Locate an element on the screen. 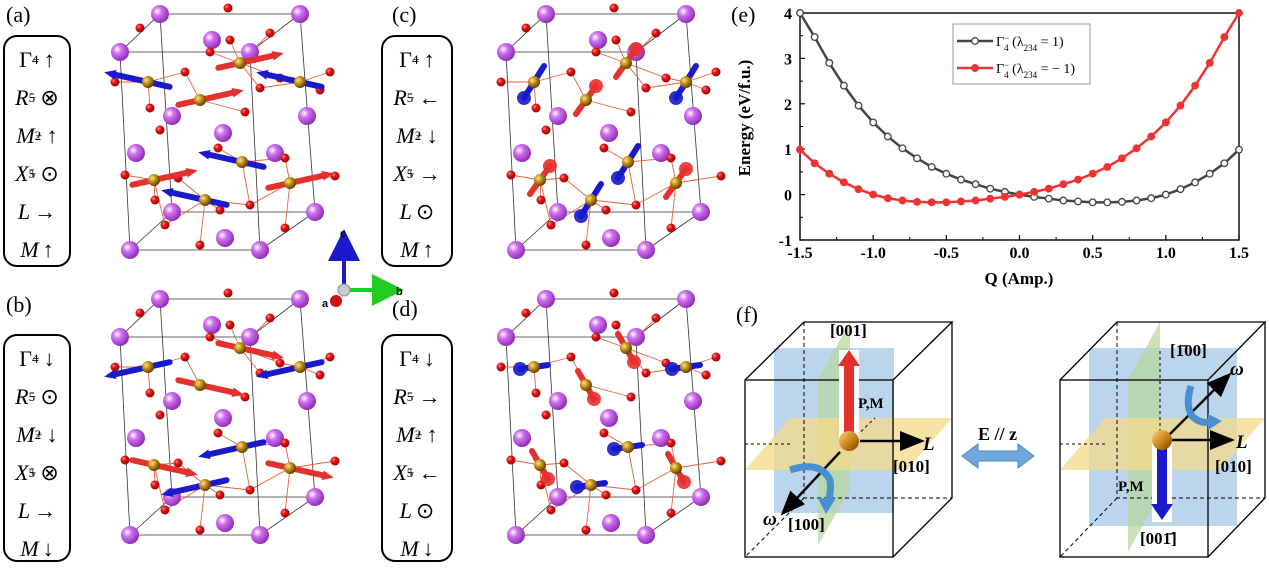 This screenshot has height=568, width=1269. legend-text-part: − is located at coordinates (1006, 38).